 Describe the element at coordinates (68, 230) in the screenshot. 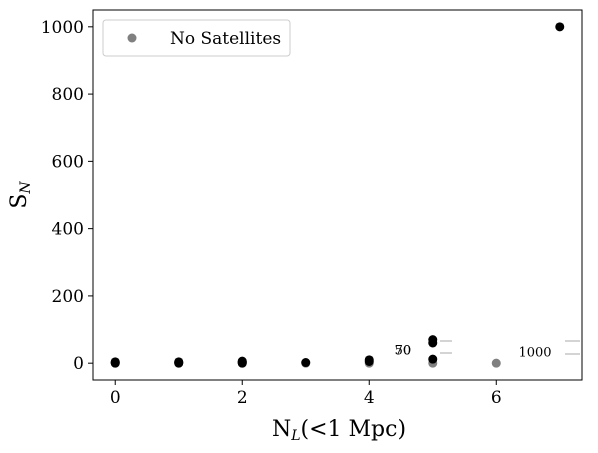

I see `y-tick-label: 400` at that location.